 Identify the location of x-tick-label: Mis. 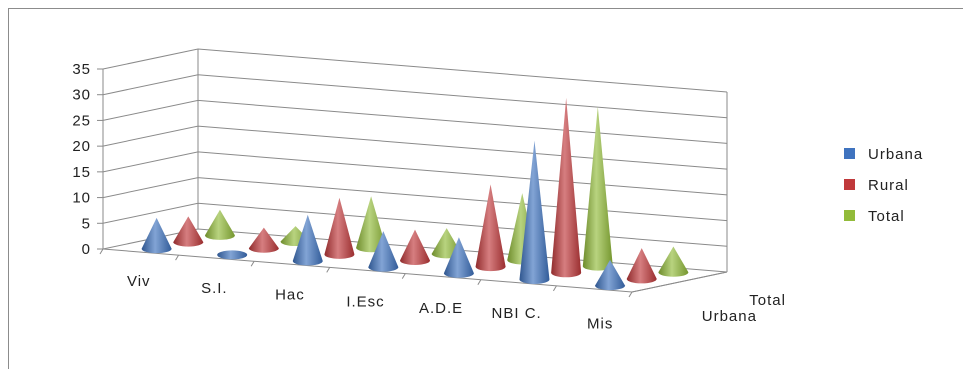
(600, 324).